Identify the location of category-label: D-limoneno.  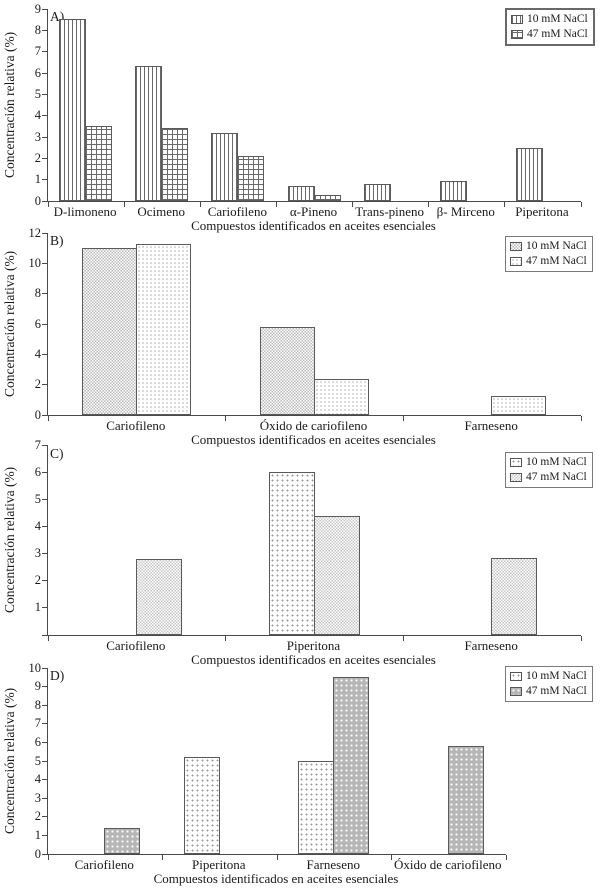
(85, 211).